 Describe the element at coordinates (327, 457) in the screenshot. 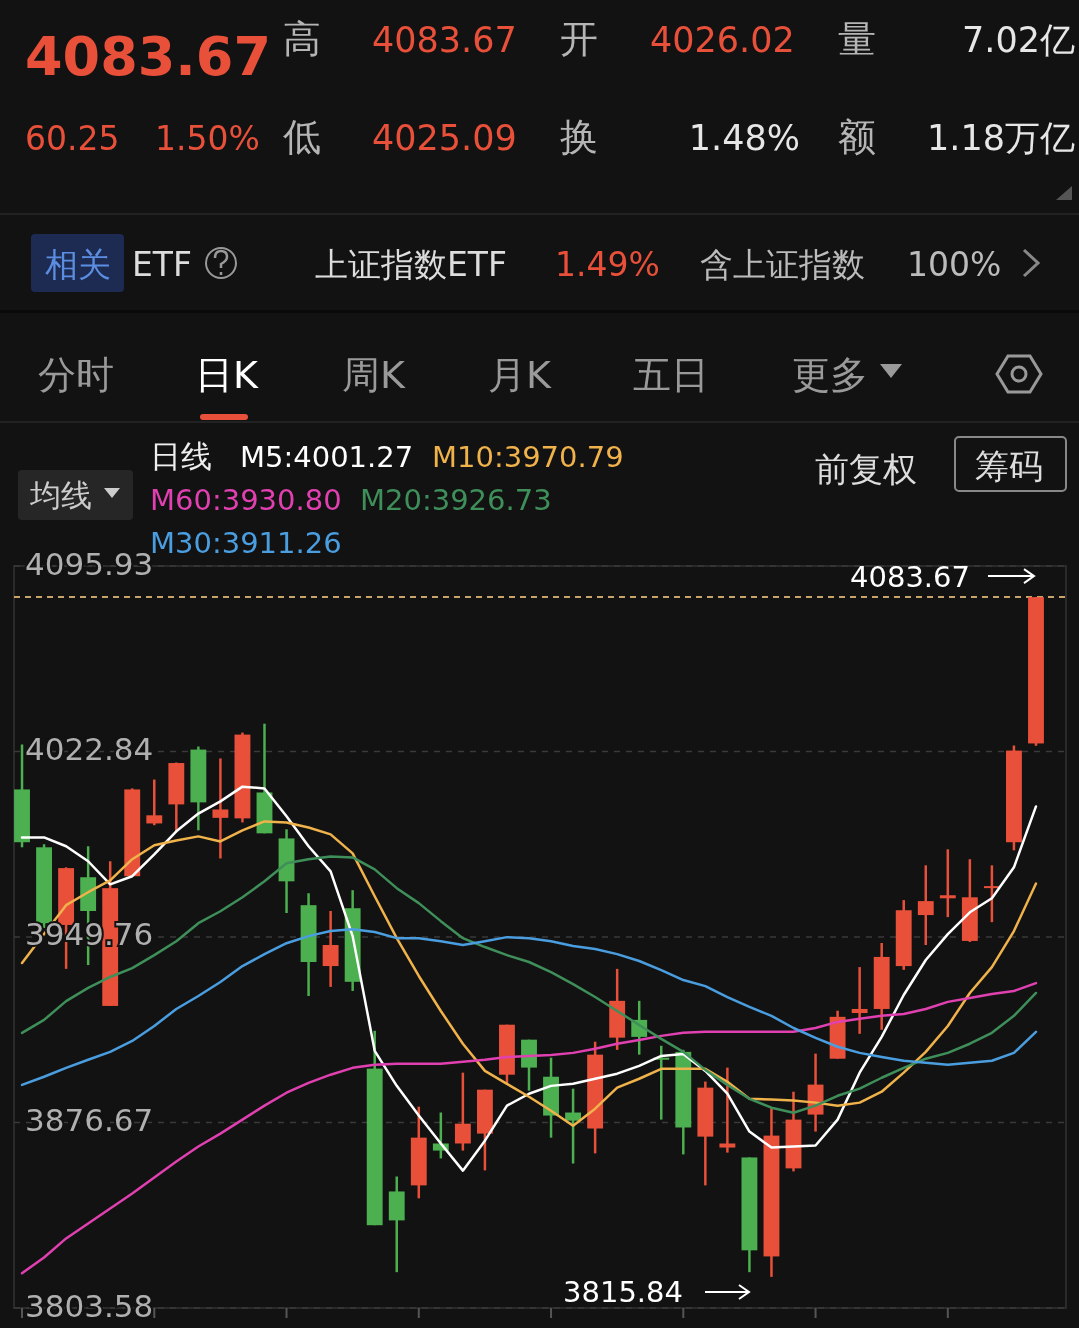

I see `text: M5:4001.27` at that location.